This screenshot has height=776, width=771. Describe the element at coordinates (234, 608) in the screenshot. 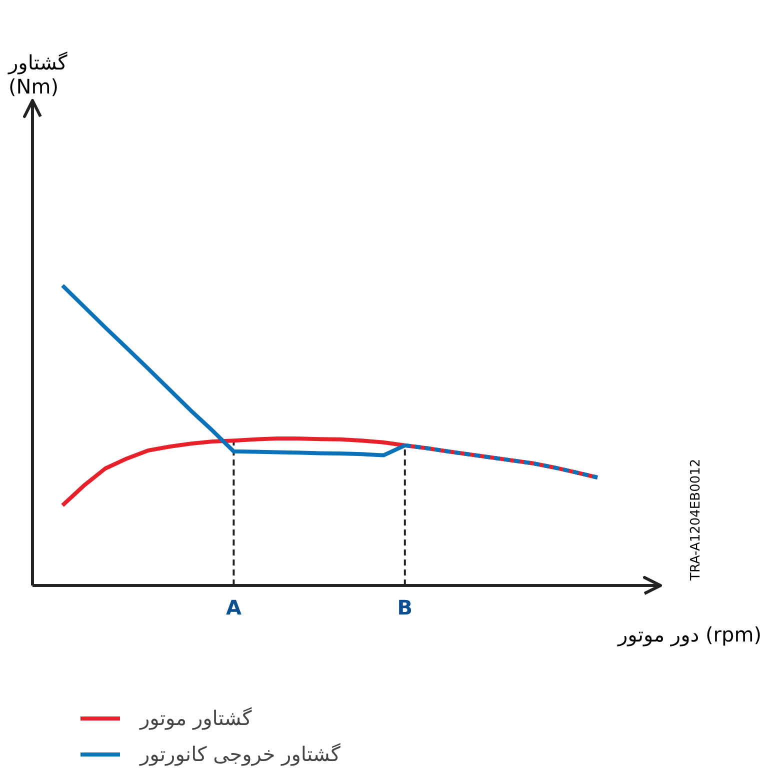

I see `x-tick-label: A` at that location.